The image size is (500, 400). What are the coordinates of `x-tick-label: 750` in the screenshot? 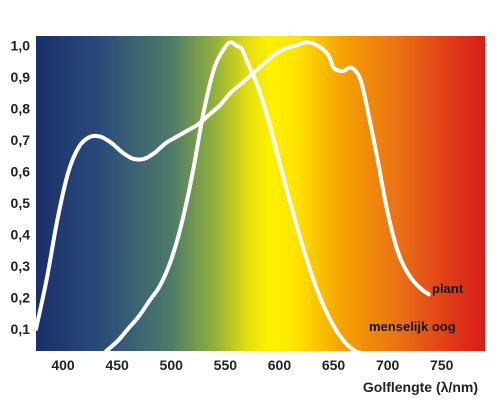 It's located at (442, 365).